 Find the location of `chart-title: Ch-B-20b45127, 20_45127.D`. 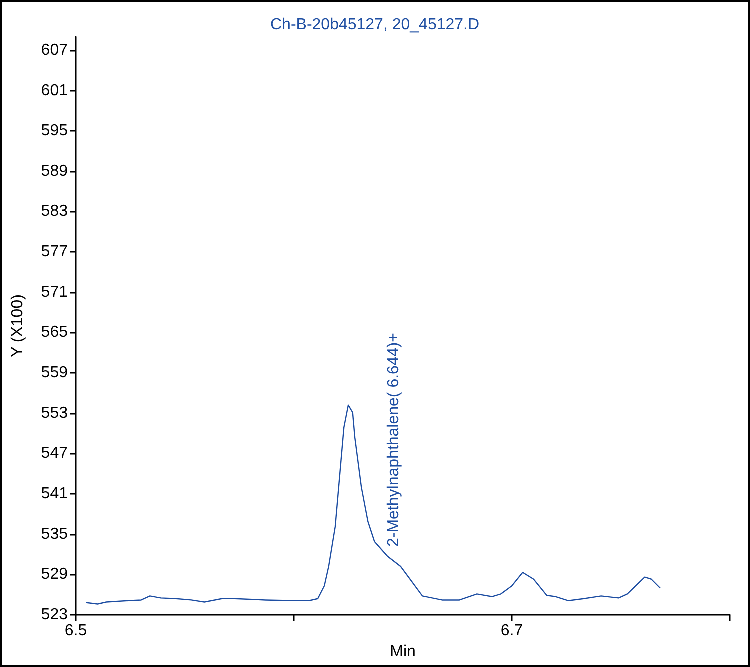

chart-title: Ch-B-20b45127, 20_45127.D is located at coordinates (375, 25).